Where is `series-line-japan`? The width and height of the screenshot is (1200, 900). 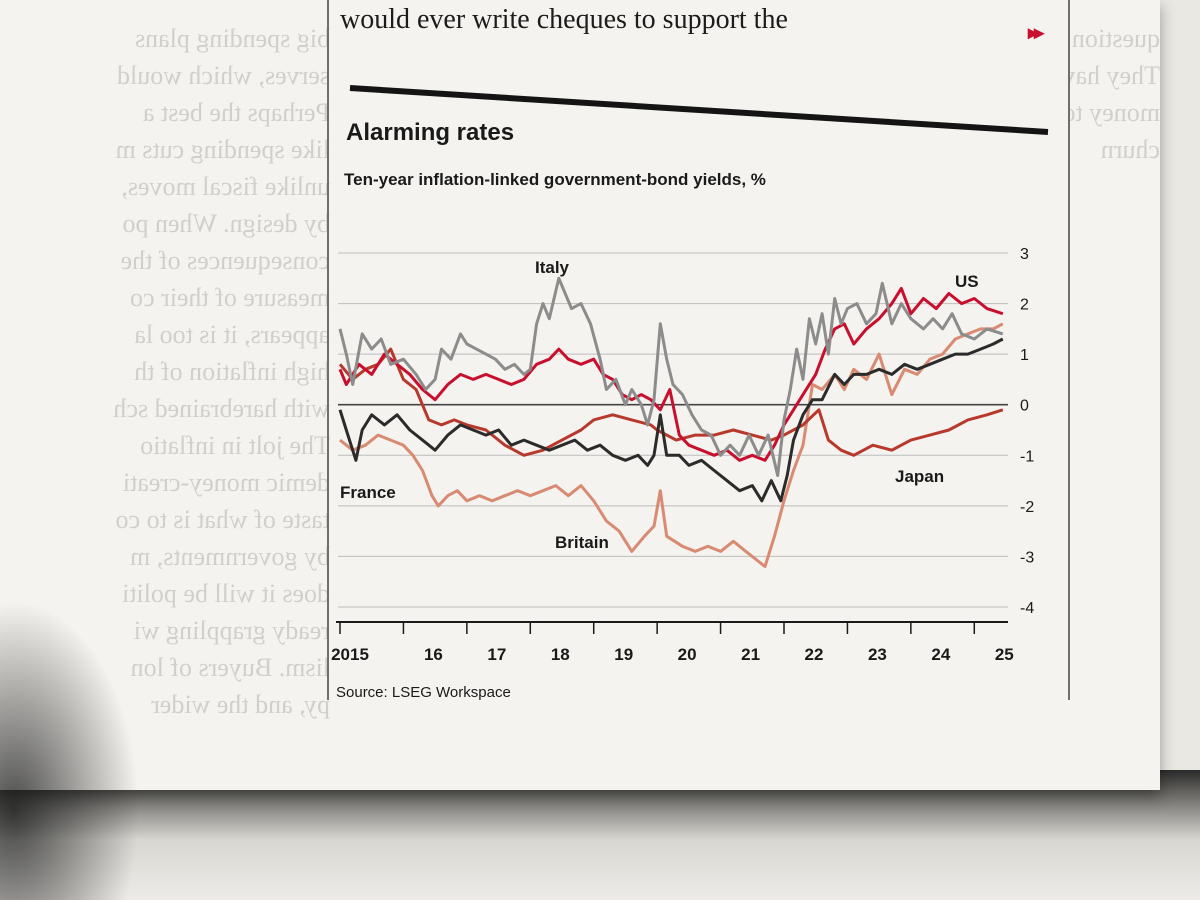 series-line-japan is located at coordinates (671, 402).